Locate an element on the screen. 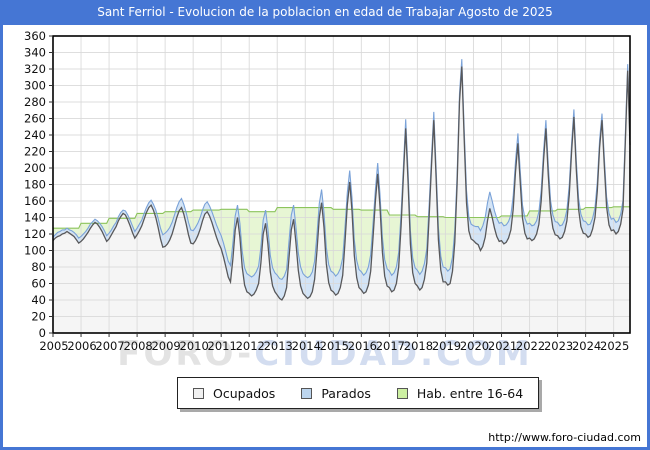 The height and width of the screenshot is (450, 650). legend-item-parados: Parados is located at coordinates (336, 393).